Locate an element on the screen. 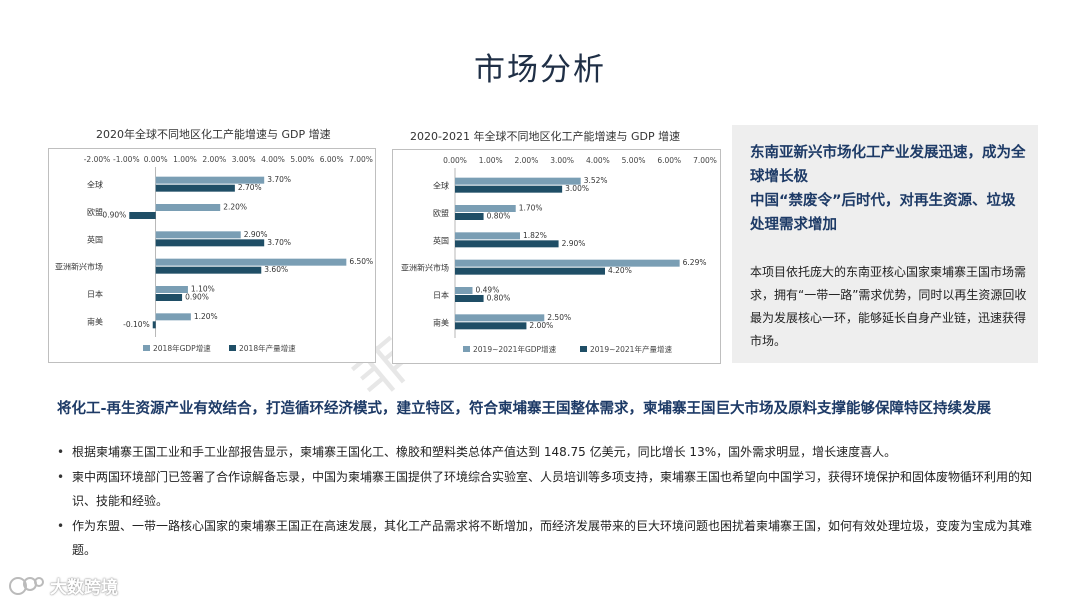 The image size is (1080, 608). page-title: 市场分析 is located at coordinates (540, 70).